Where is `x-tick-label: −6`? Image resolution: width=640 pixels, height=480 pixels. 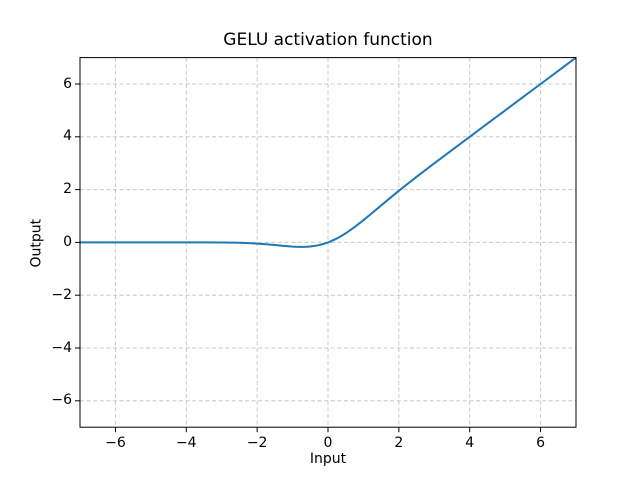
x-tick-label: −6 is located at coordinates (115, 443).